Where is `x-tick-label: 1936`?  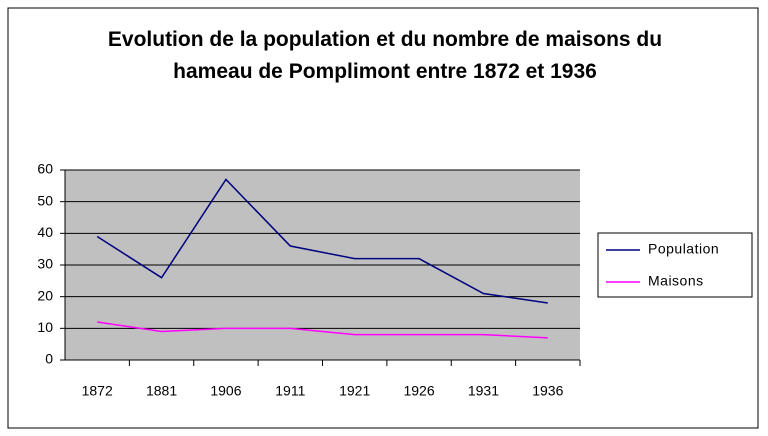 x-tick-label: 1936 is located at coordinates (547, 391).